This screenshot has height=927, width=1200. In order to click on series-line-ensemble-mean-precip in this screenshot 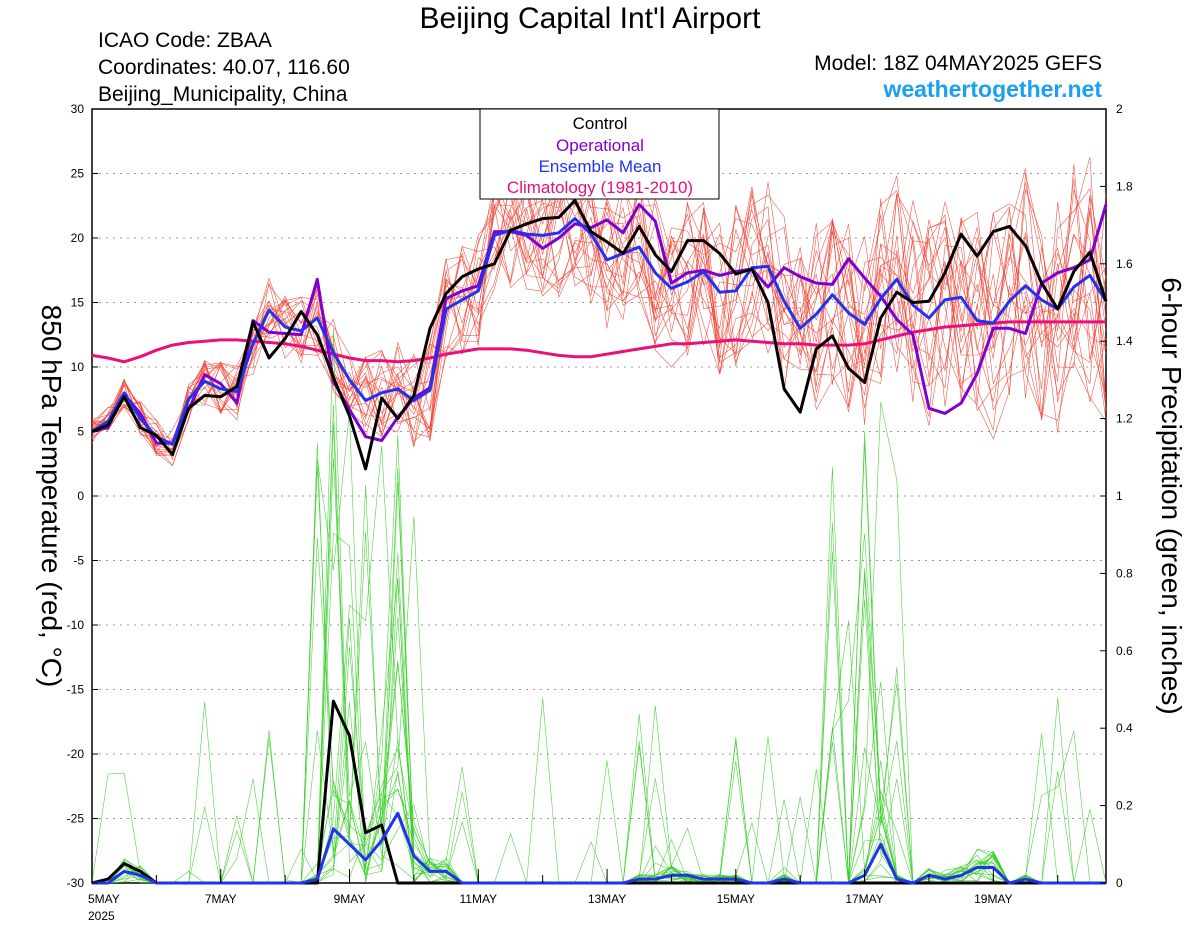, I will do `click(599, 848)`.